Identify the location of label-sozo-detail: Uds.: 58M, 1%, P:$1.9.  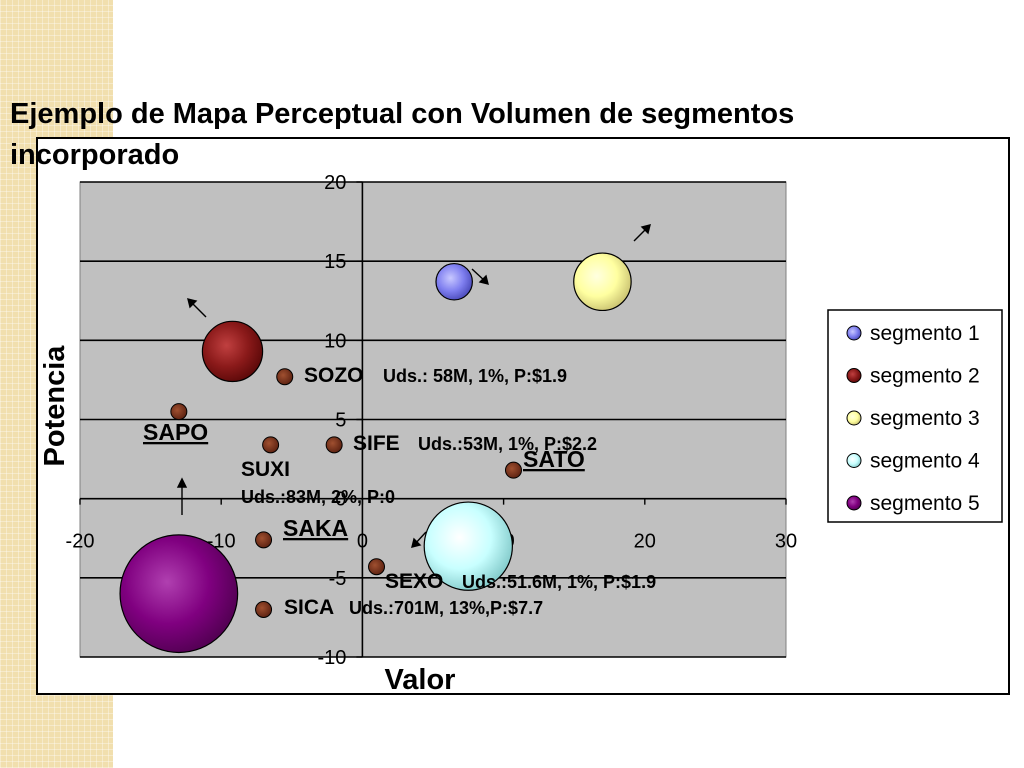
(475, 376).